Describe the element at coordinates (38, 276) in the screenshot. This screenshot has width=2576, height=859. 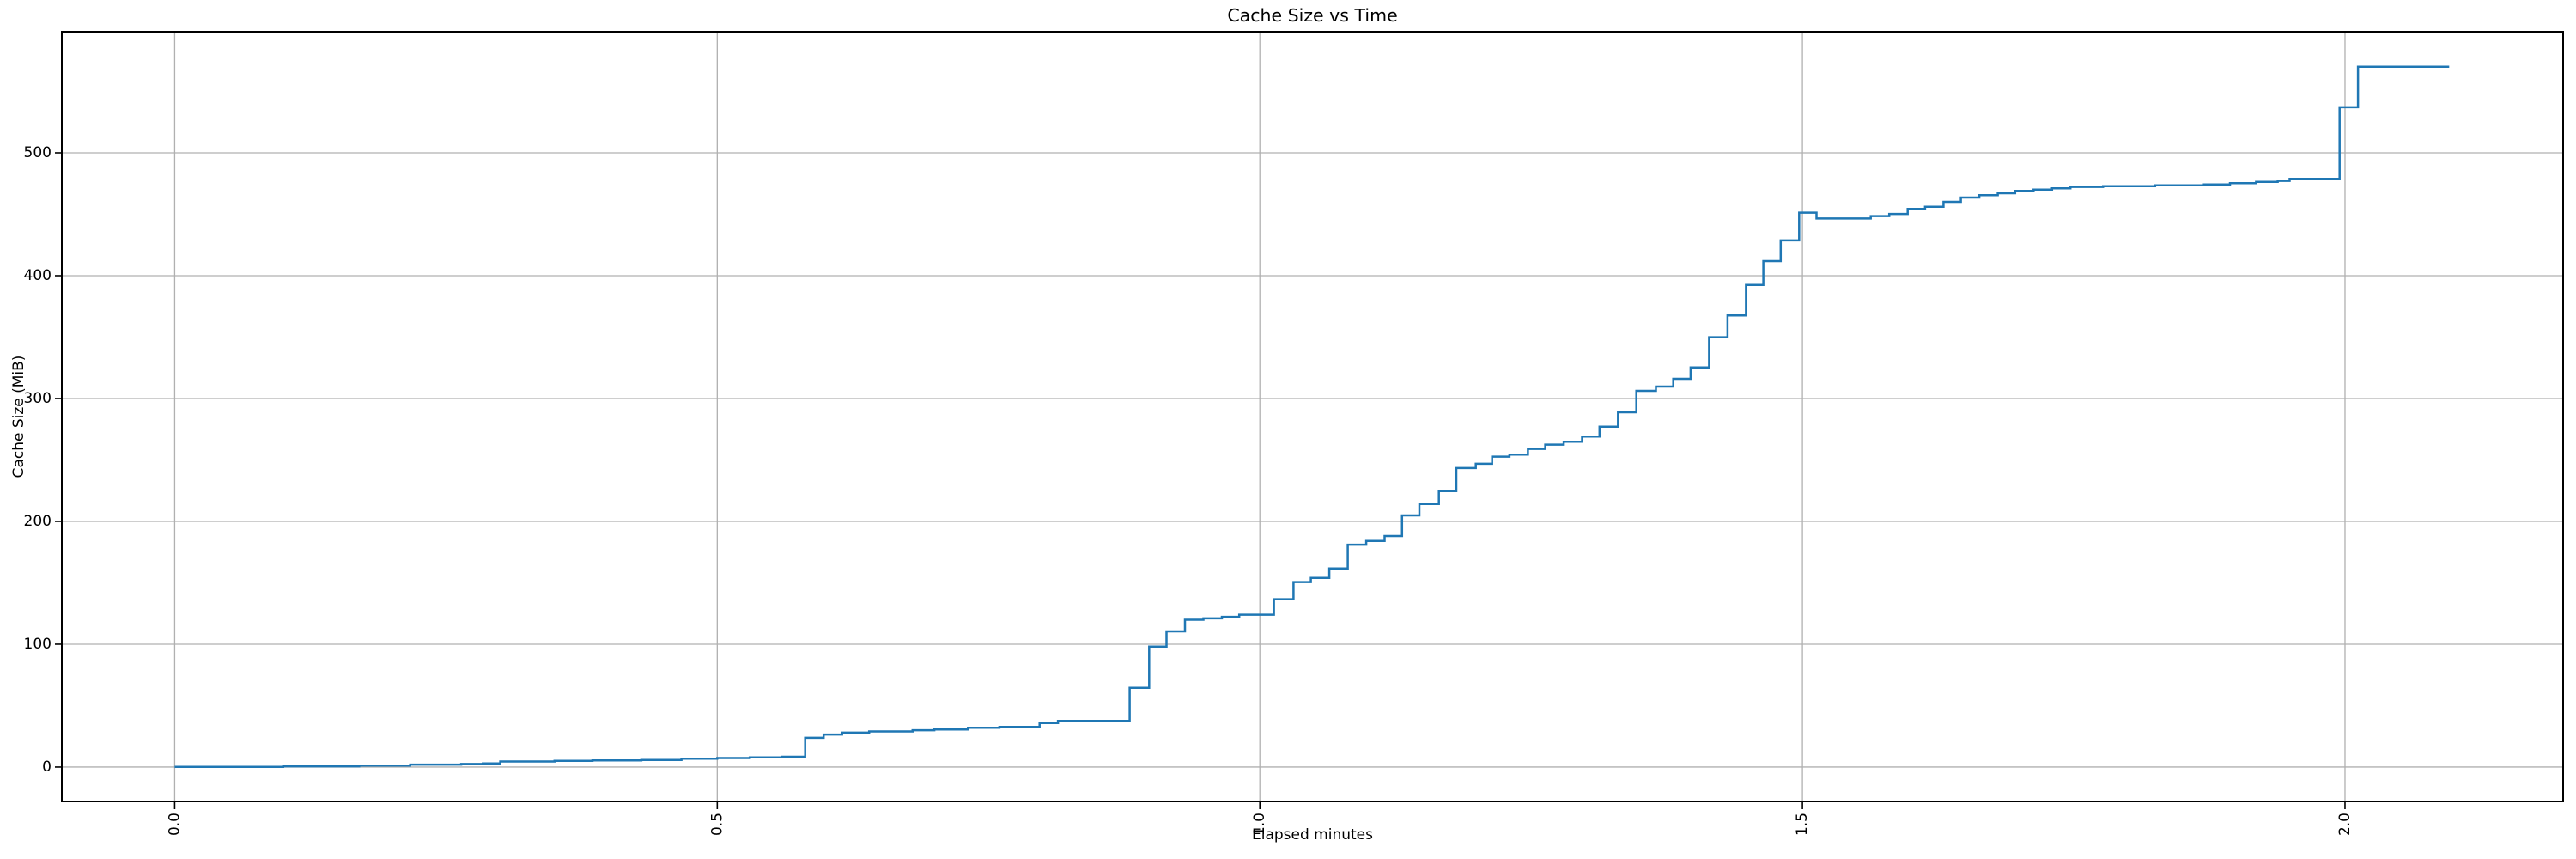
I see `y-tick-label: 400` at that location.